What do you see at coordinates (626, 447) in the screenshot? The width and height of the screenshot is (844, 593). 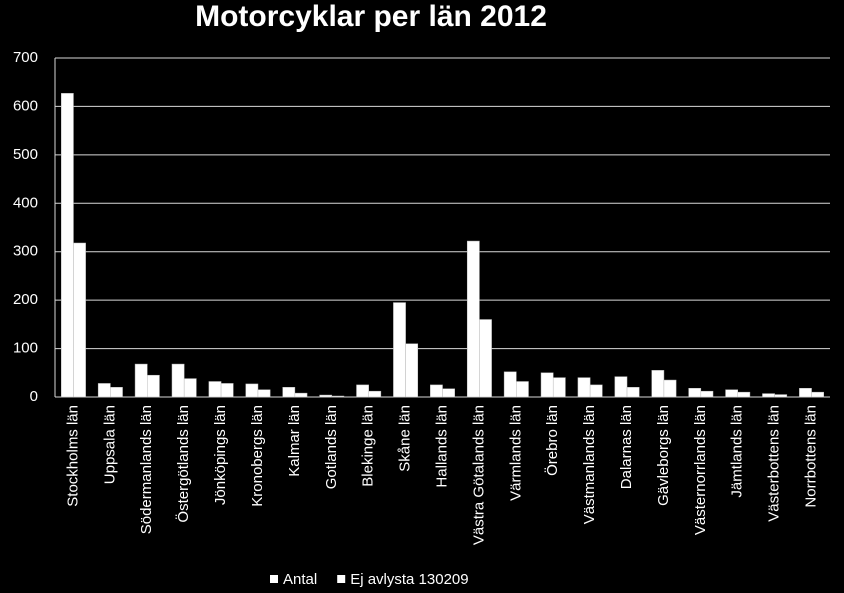 I see `x-tick-label: Dalarnas län` at bounding box center [626, 447].